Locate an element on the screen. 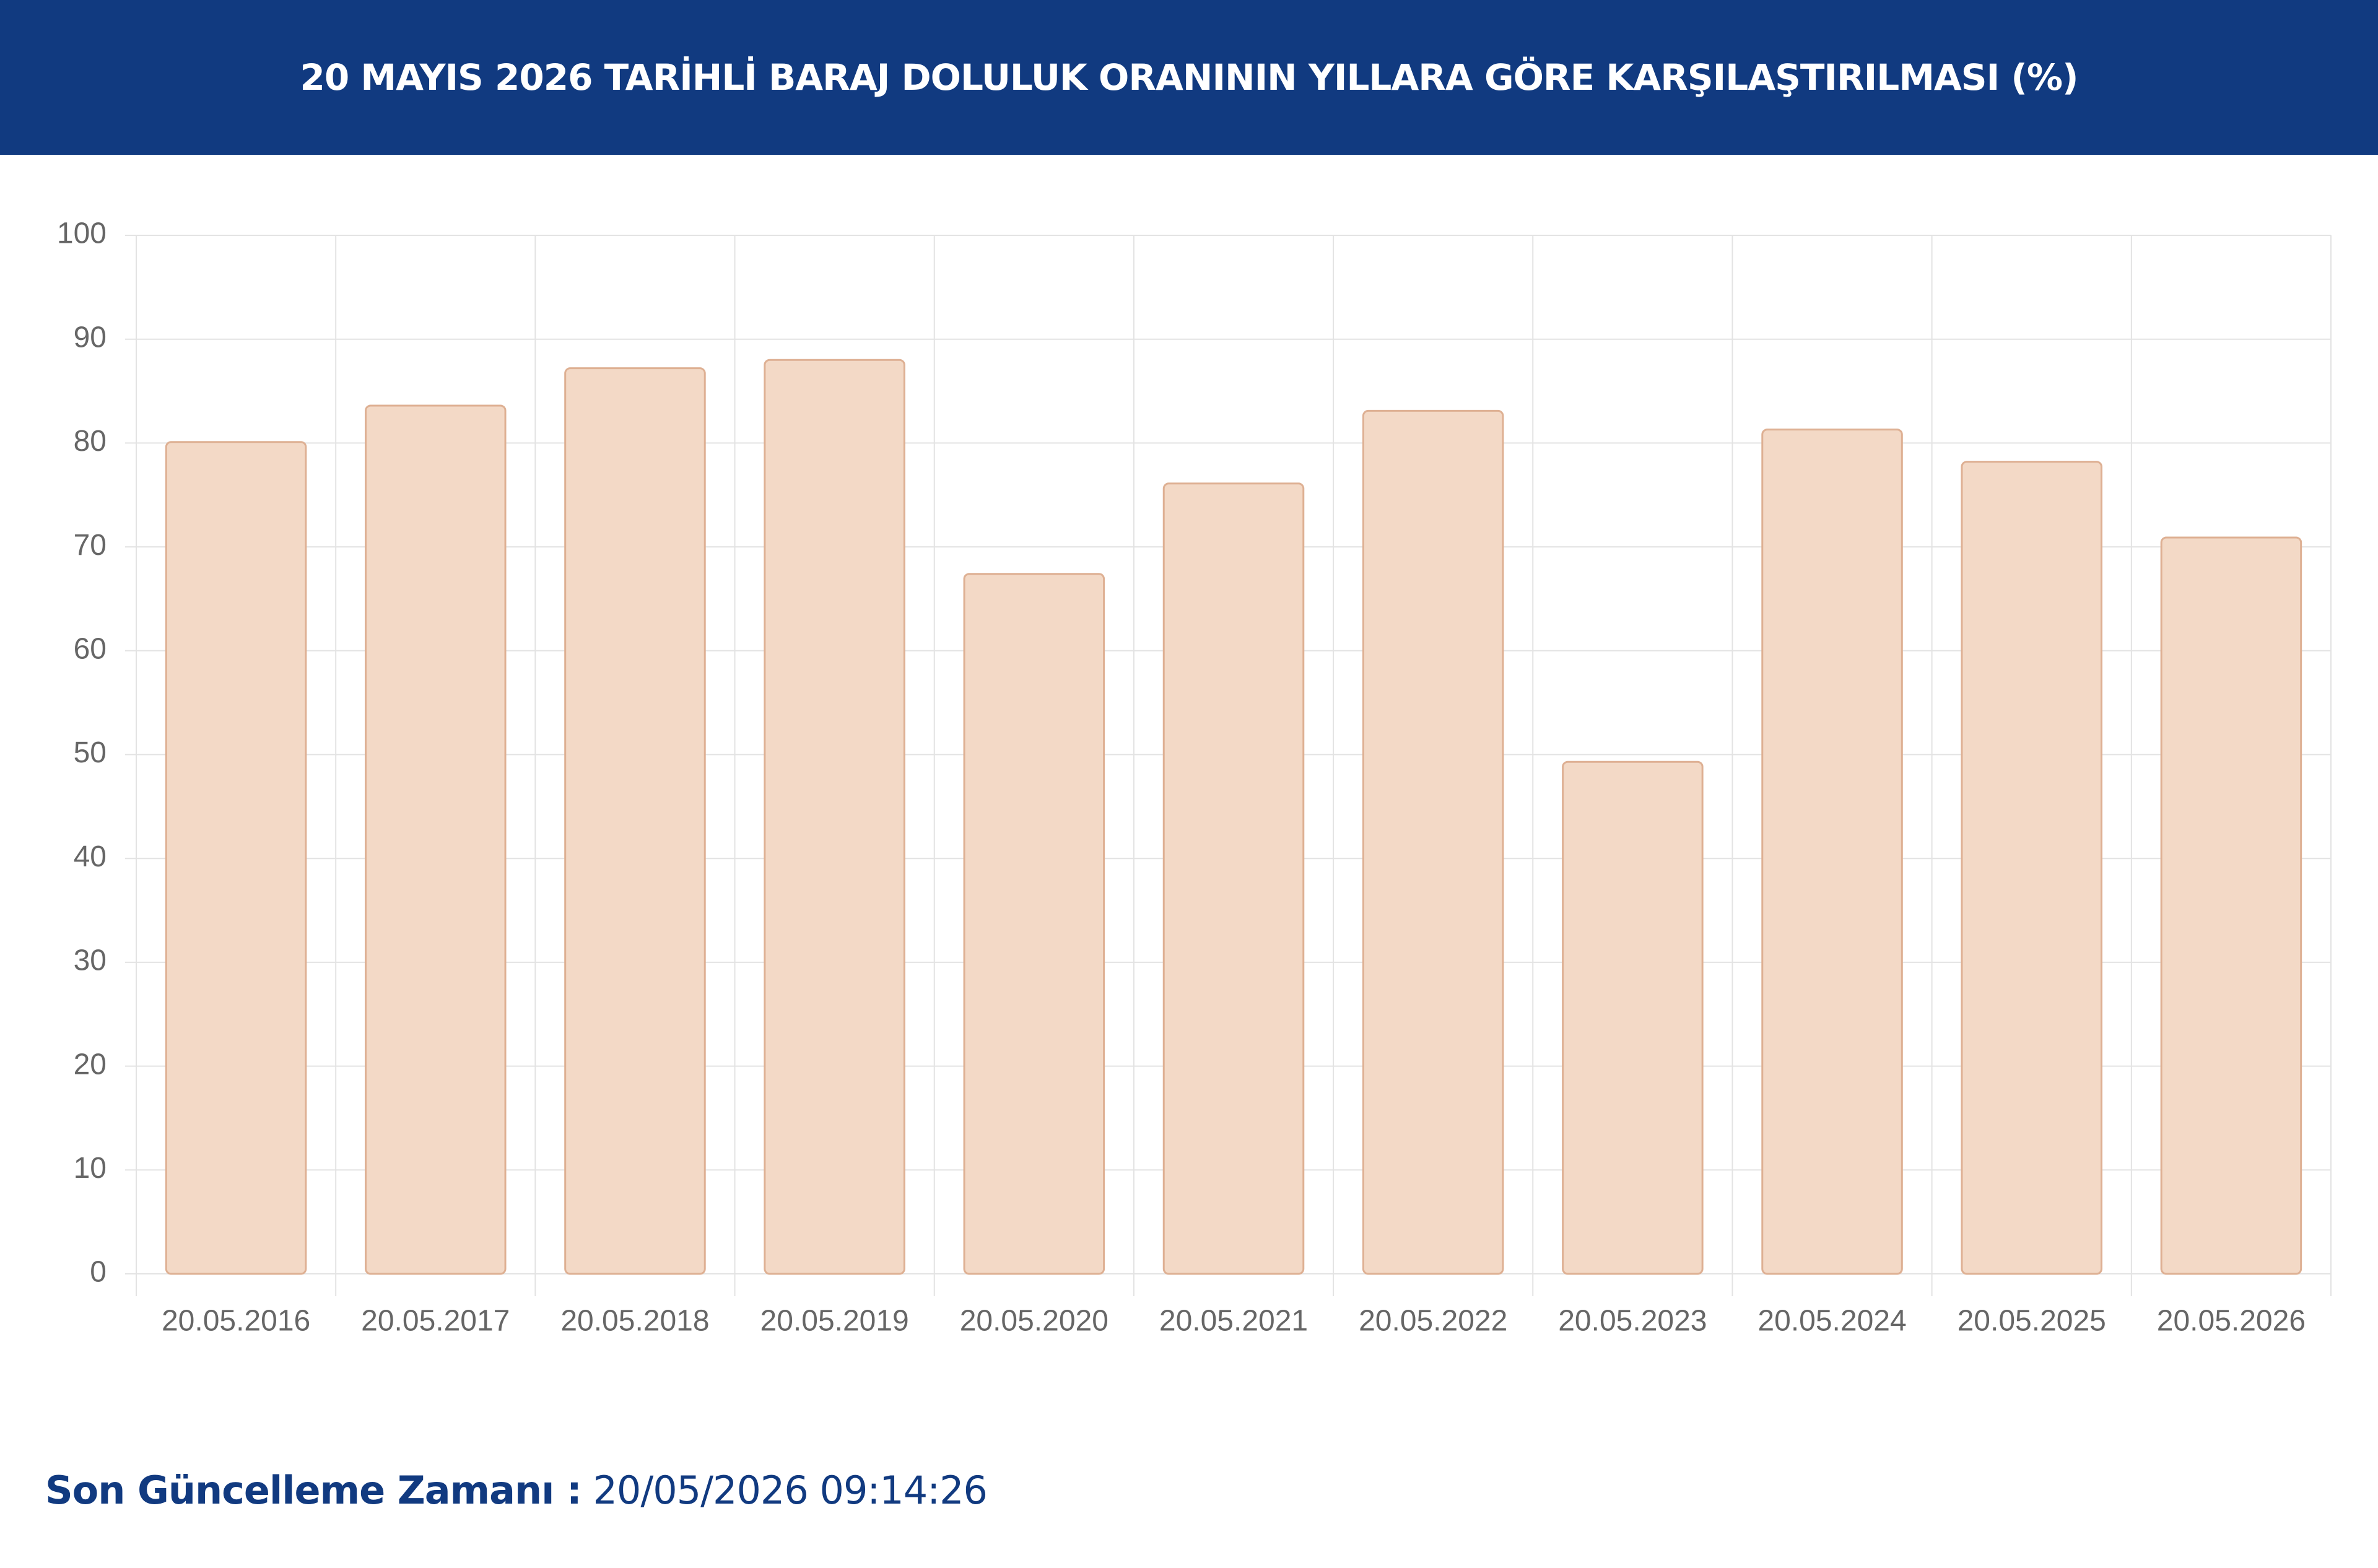 This screenshot has height=1568, width=2378. y-tick-label: 40 is located at coordinates (90, 857).